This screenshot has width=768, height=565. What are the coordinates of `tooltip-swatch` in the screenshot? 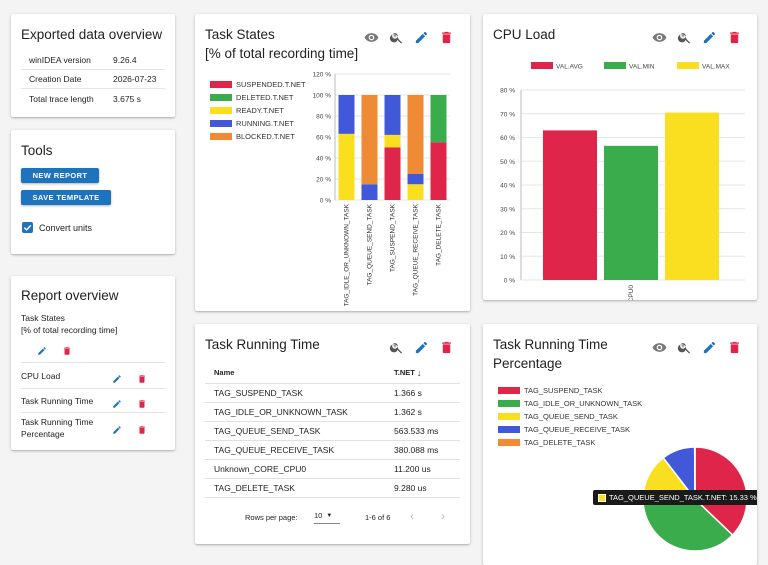 It's located at (602, 497).